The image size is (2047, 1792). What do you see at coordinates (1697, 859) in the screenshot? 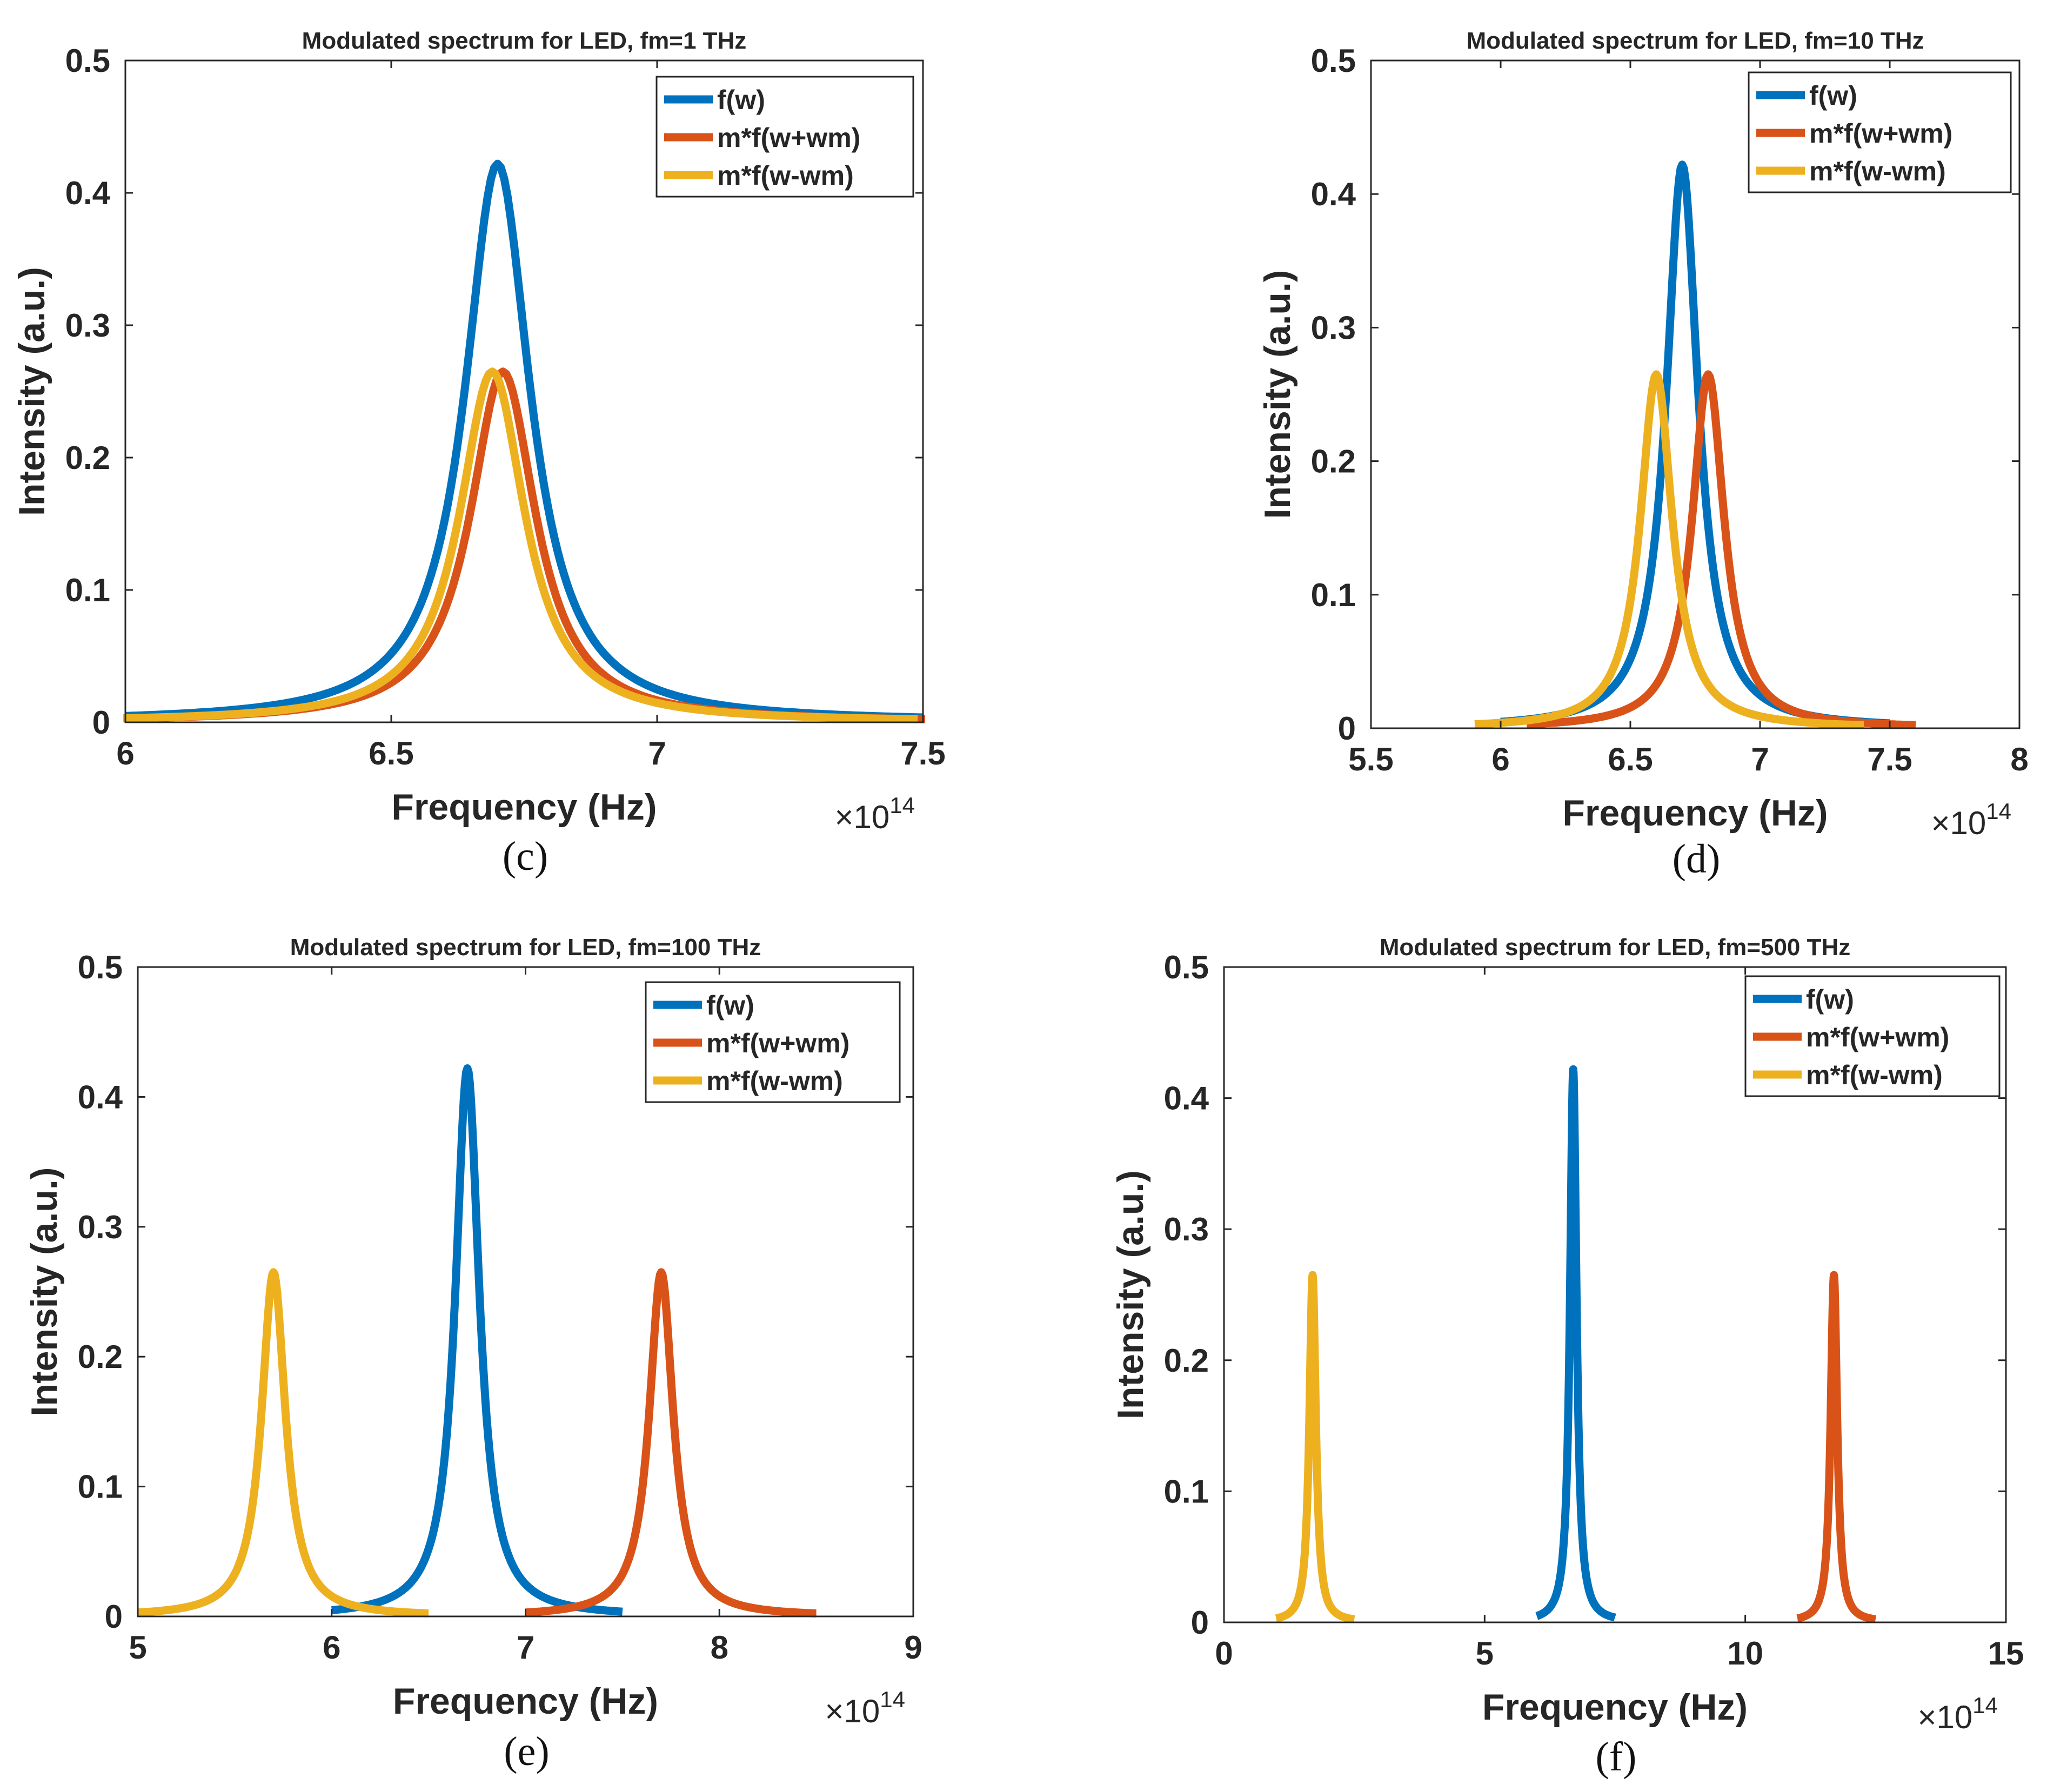
I see `panel-label: (d)` at bounding box center [1697, 859].